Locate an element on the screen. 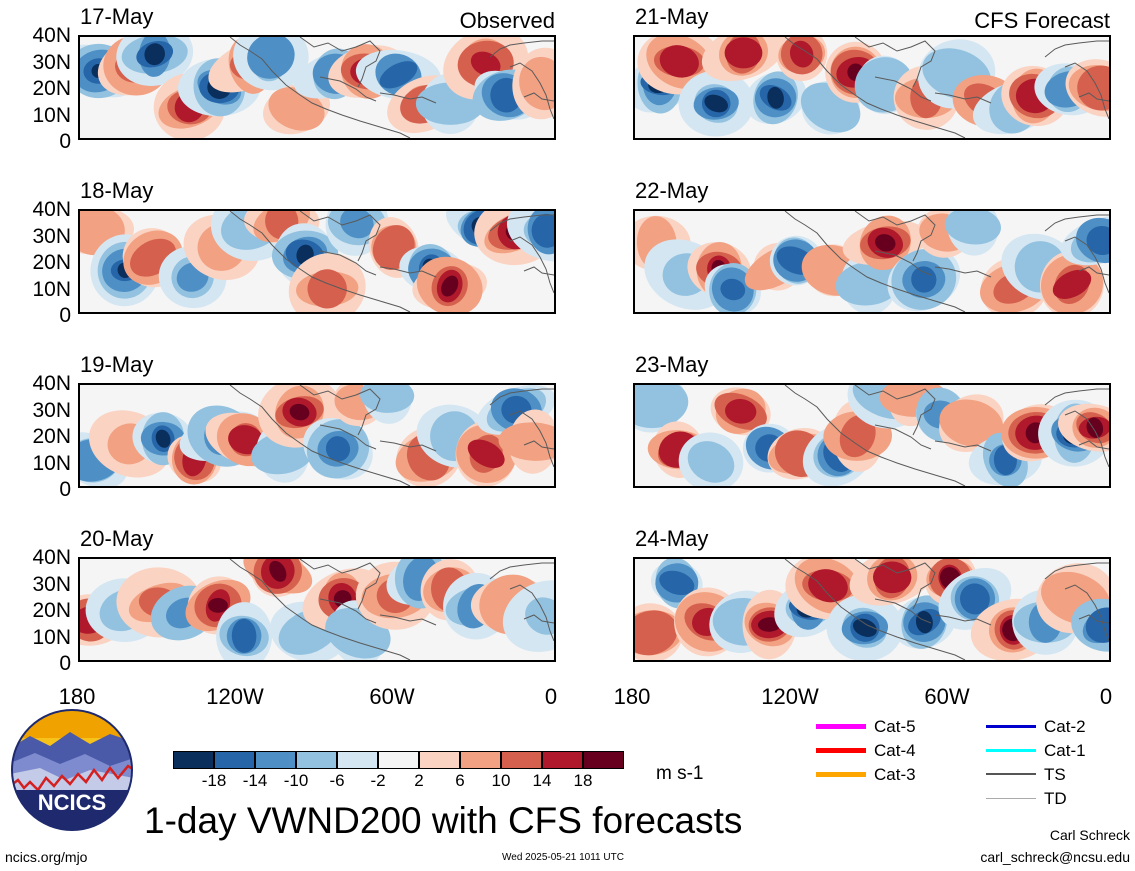 The image size is (1135, 871). colorbar-tick-label: 18 is located at coordinates (583, 780).